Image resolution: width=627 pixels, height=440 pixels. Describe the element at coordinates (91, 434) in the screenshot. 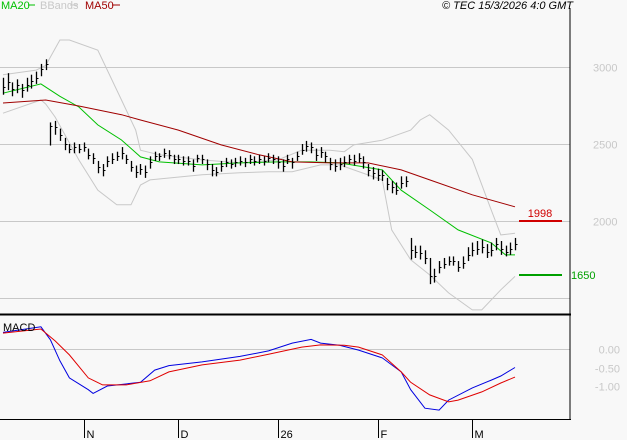

I see `x-tick-label: N` at that location.